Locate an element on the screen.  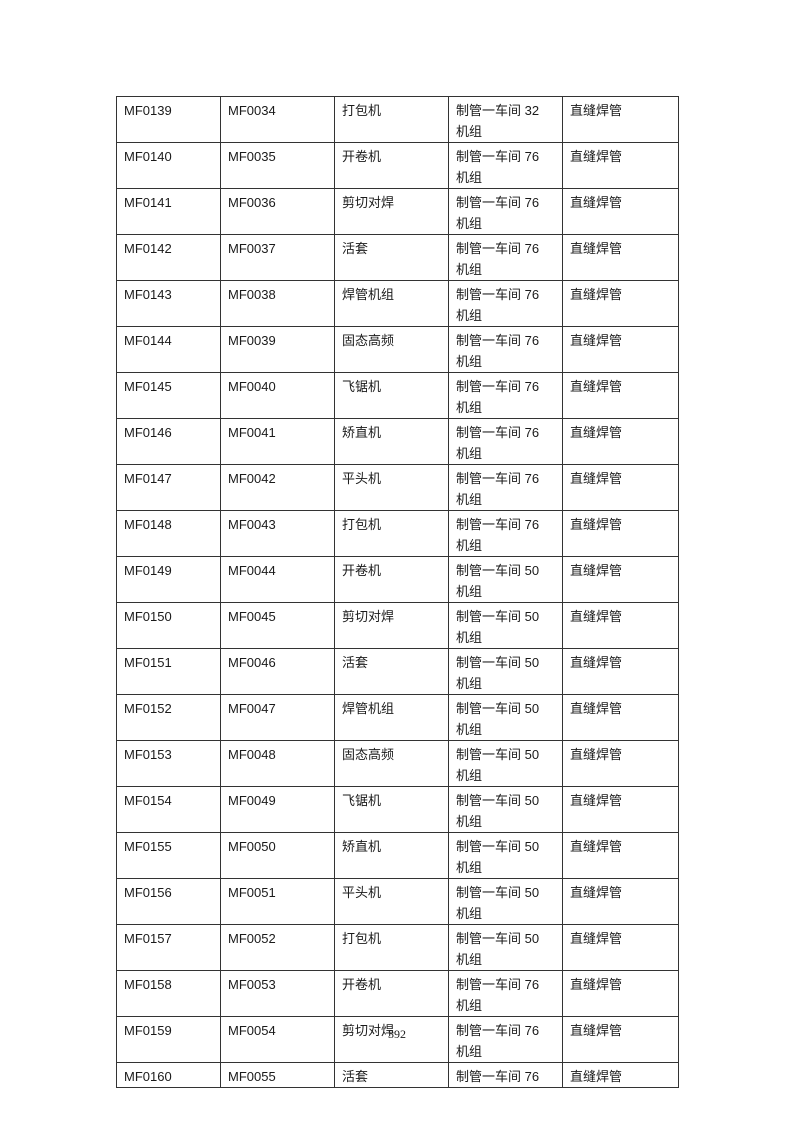
cell-text: MF0144 is located at coordinates (148, 340).